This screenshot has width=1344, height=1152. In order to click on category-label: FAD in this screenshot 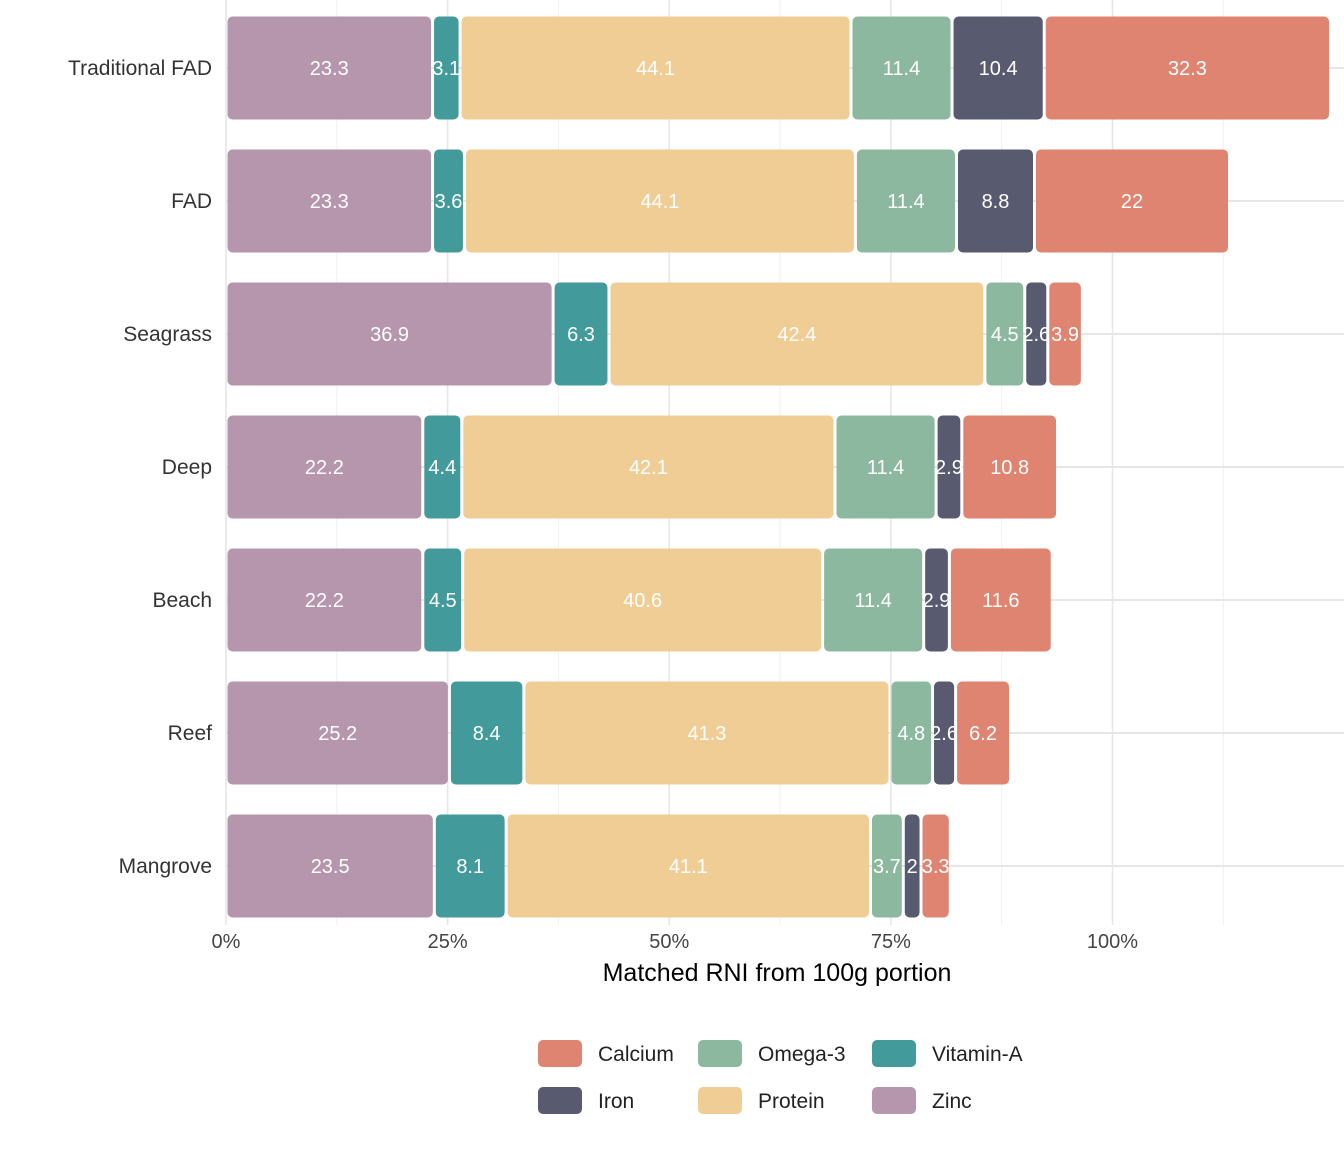, I will do `click(191, 201)`.